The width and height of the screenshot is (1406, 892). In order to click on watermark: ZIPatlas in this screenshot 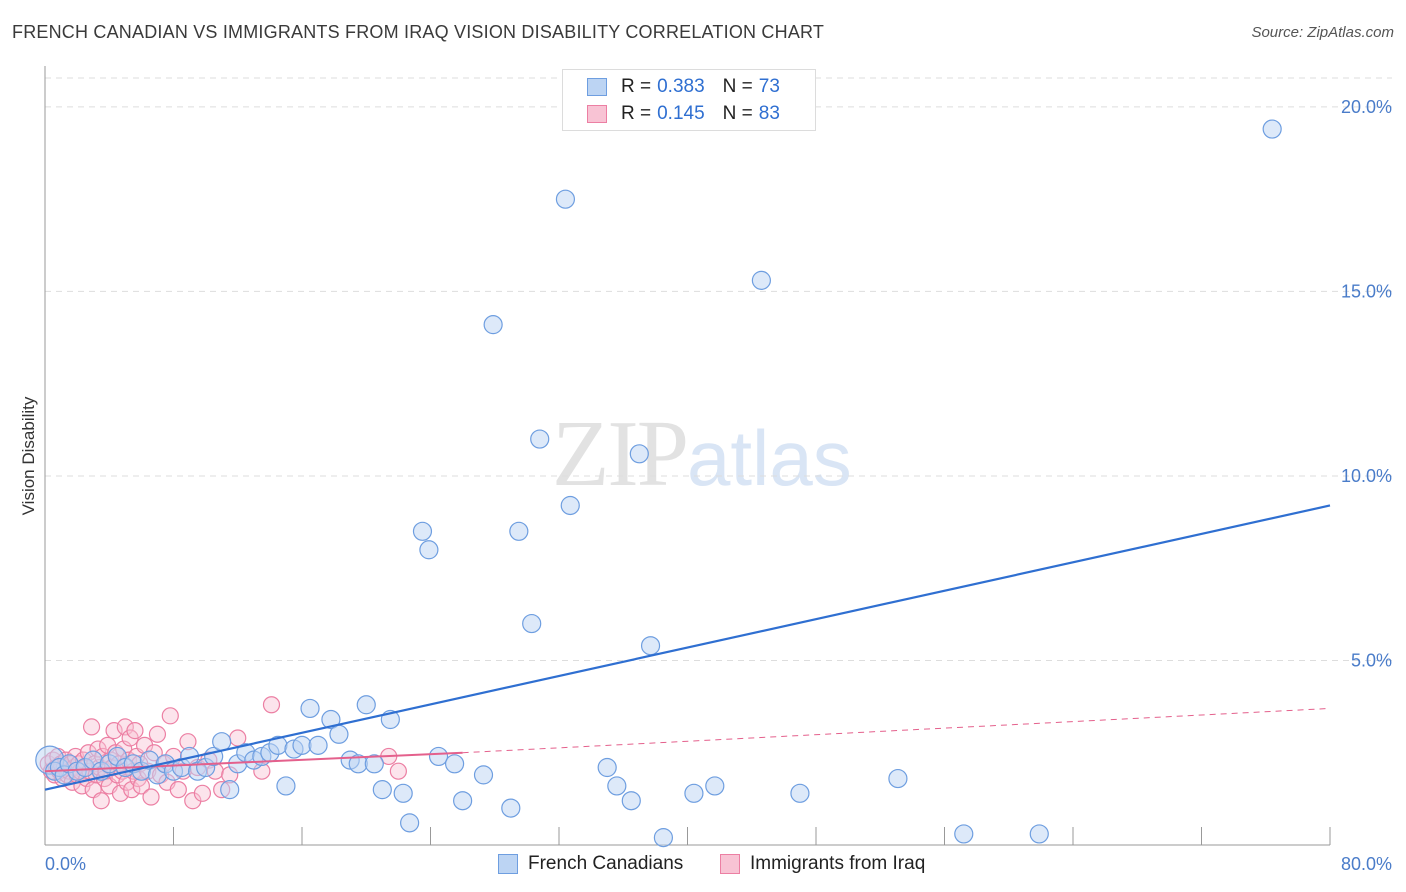, I will do `click(702, 454)`.